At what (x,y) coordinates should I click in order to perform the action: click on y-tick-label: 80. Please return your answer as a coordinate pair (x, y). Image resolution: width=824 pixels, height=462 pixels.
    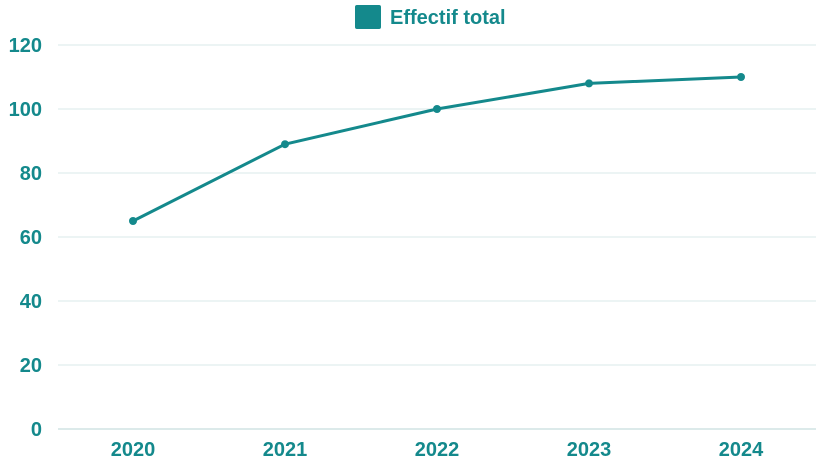
    Looking at the image, I should click on (31, 174).